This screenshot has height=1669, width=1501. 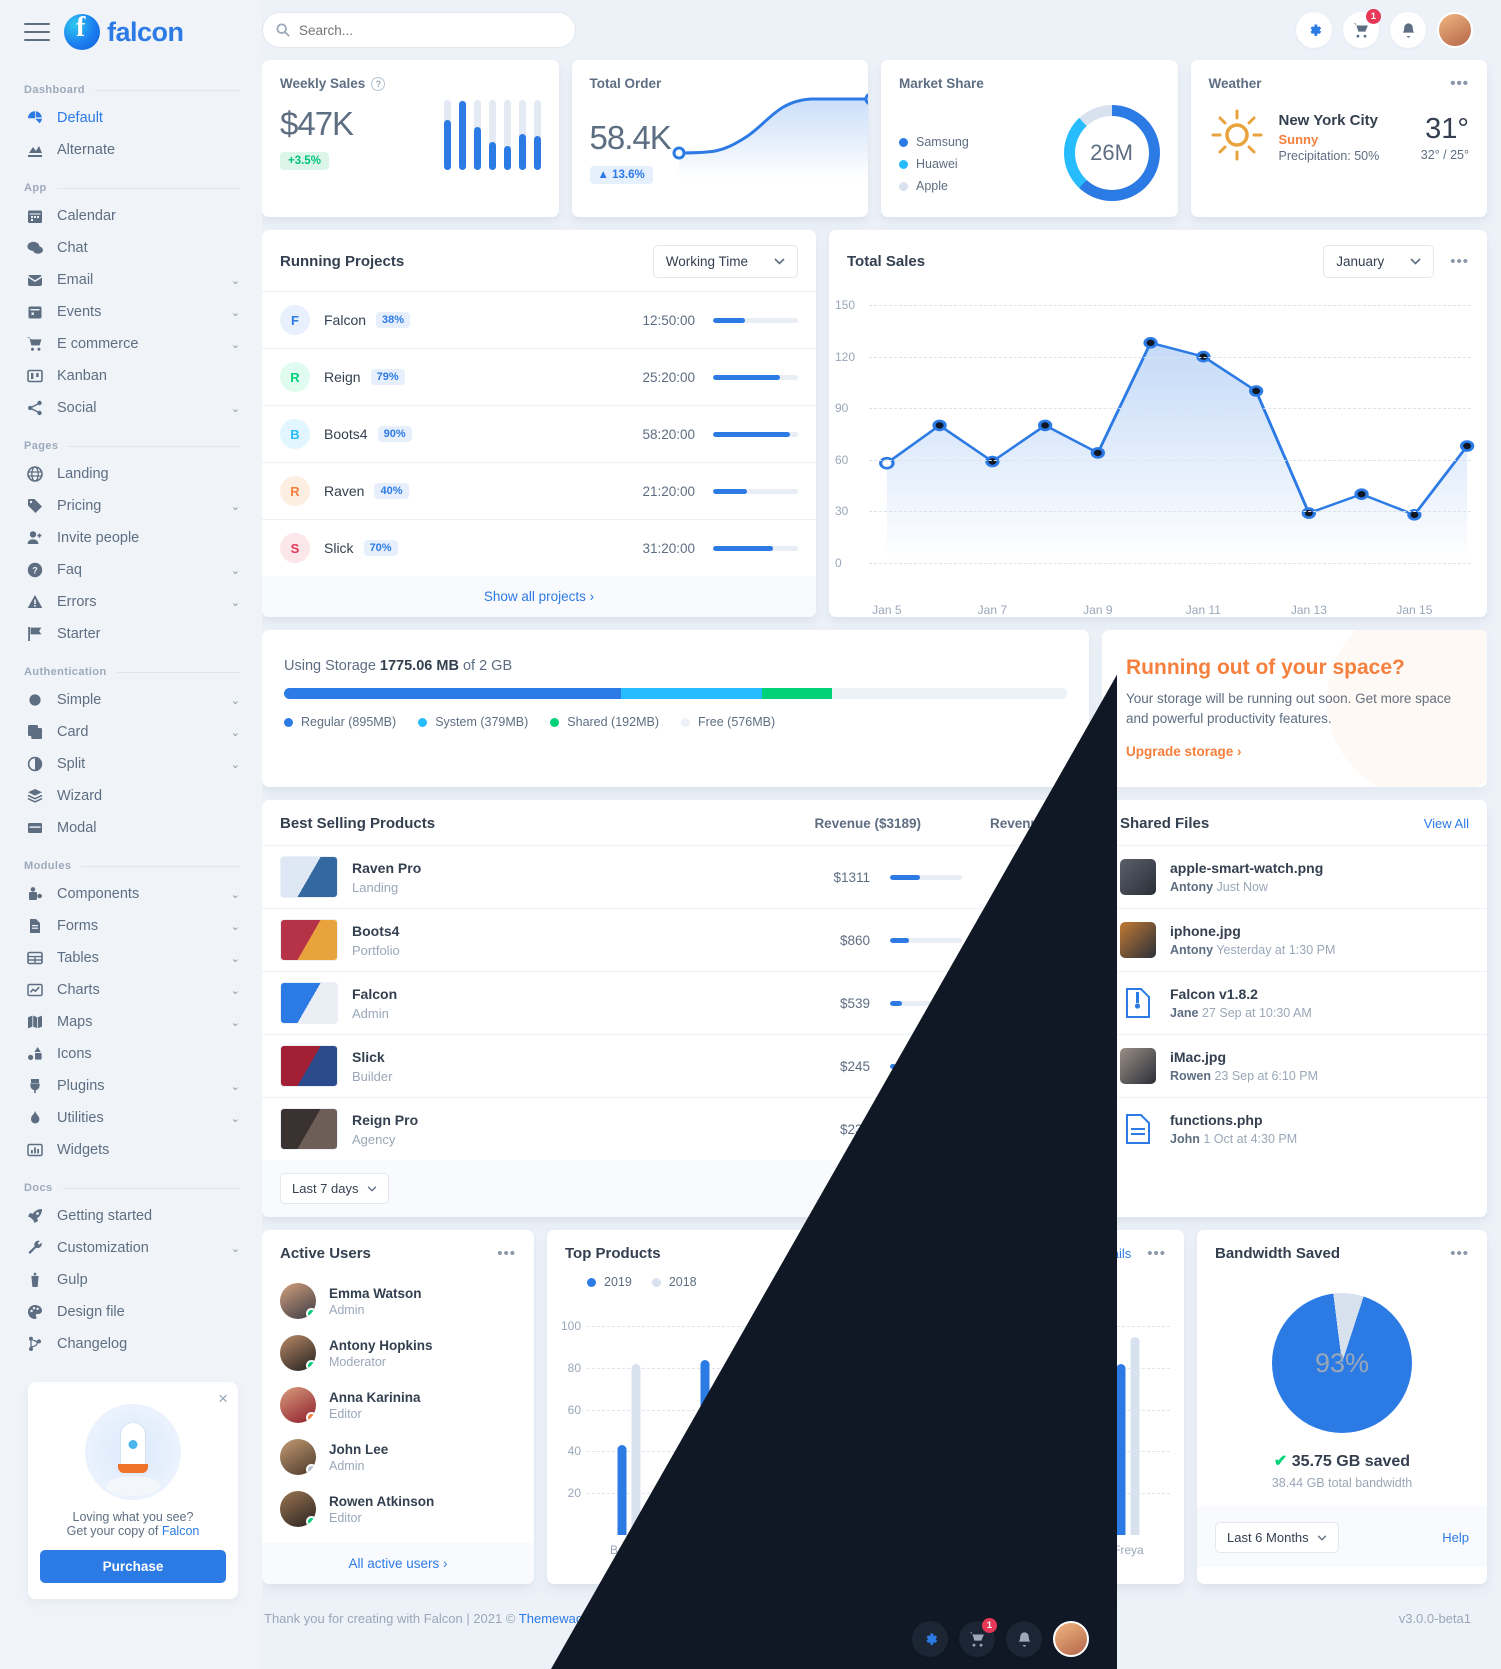 I want to click on sidebar-item-events: Events ⌄, so click(x=131, y=312).